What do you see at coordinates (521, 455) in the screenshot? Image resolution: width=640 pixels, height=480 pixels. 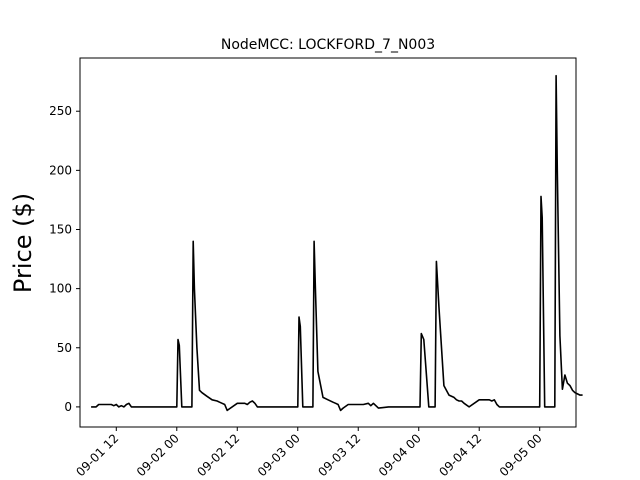 I see `x-tick-label: 09-05 00` at bounding box center [521, 455].